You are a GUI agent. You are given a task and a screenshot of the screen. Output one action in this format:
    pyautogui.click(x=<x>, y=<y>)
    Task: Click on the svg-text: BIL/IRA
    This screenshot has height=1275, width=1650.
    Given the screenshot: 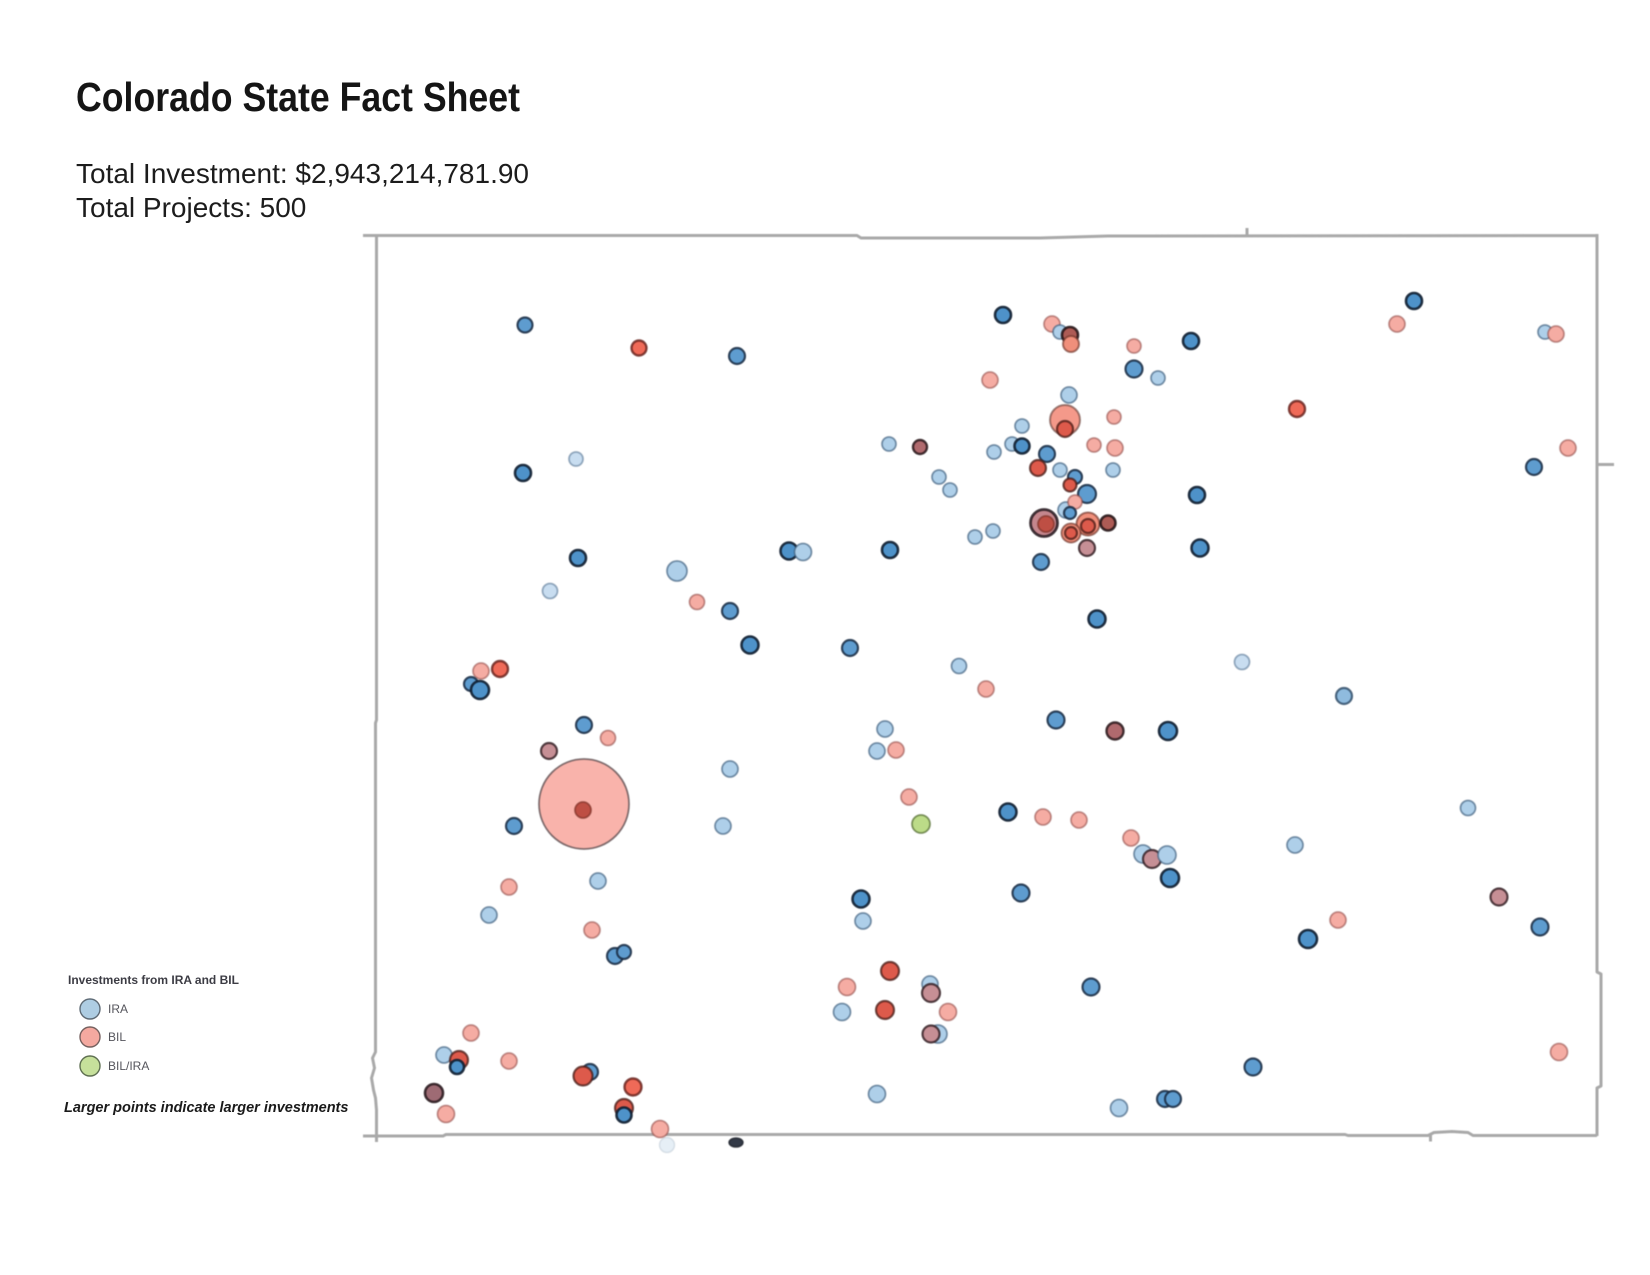 What is the action you would take?
    pyautogui.click(x=128, y=1066)
    